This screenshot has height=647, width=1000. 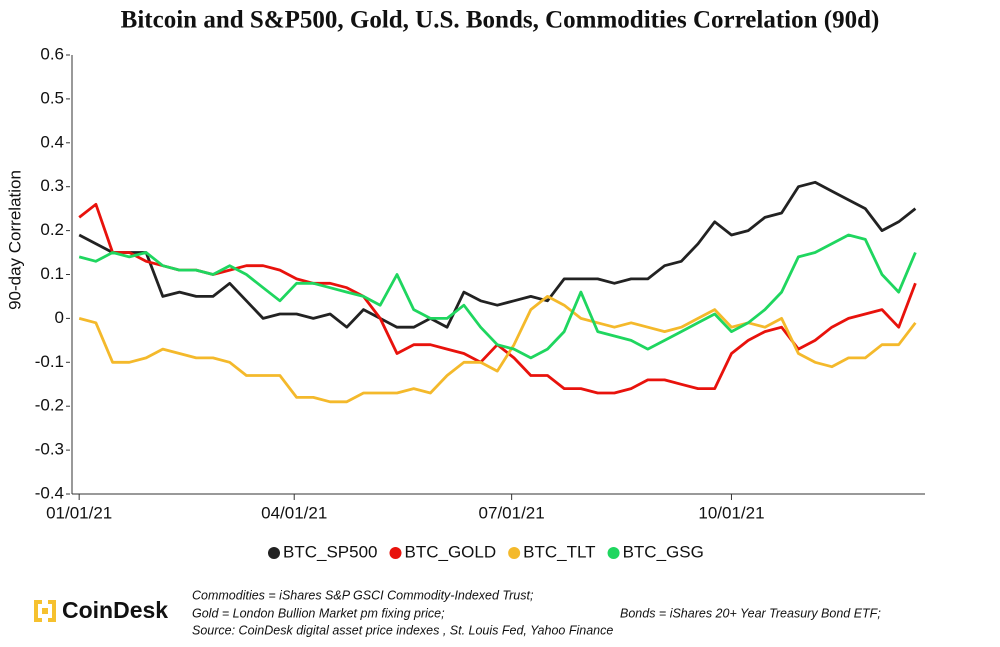 I want to click on x-tick-label: 07/01/21, so click(x=512, y=512).